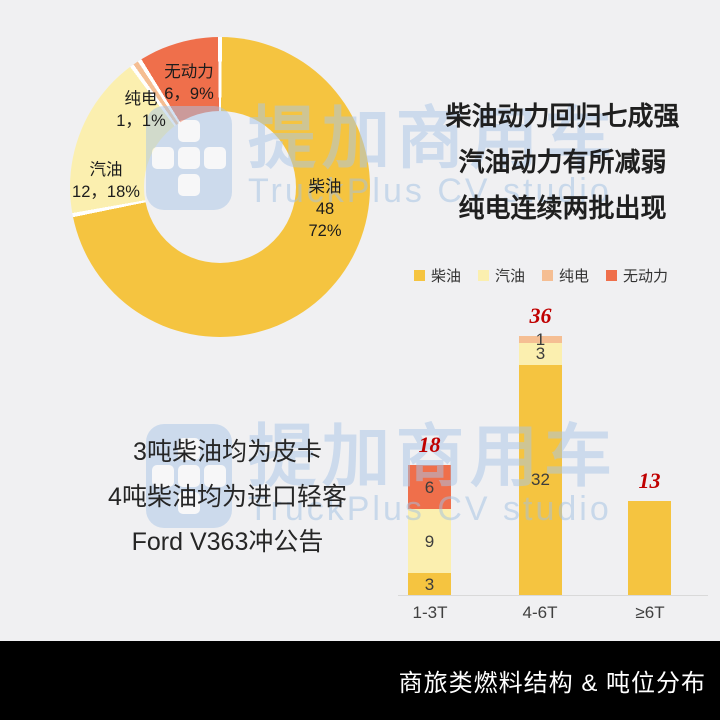 The height and width of the screenshot is (720, 720). I want to click on bar-segment-gasoline: 3, so click(540, 354).